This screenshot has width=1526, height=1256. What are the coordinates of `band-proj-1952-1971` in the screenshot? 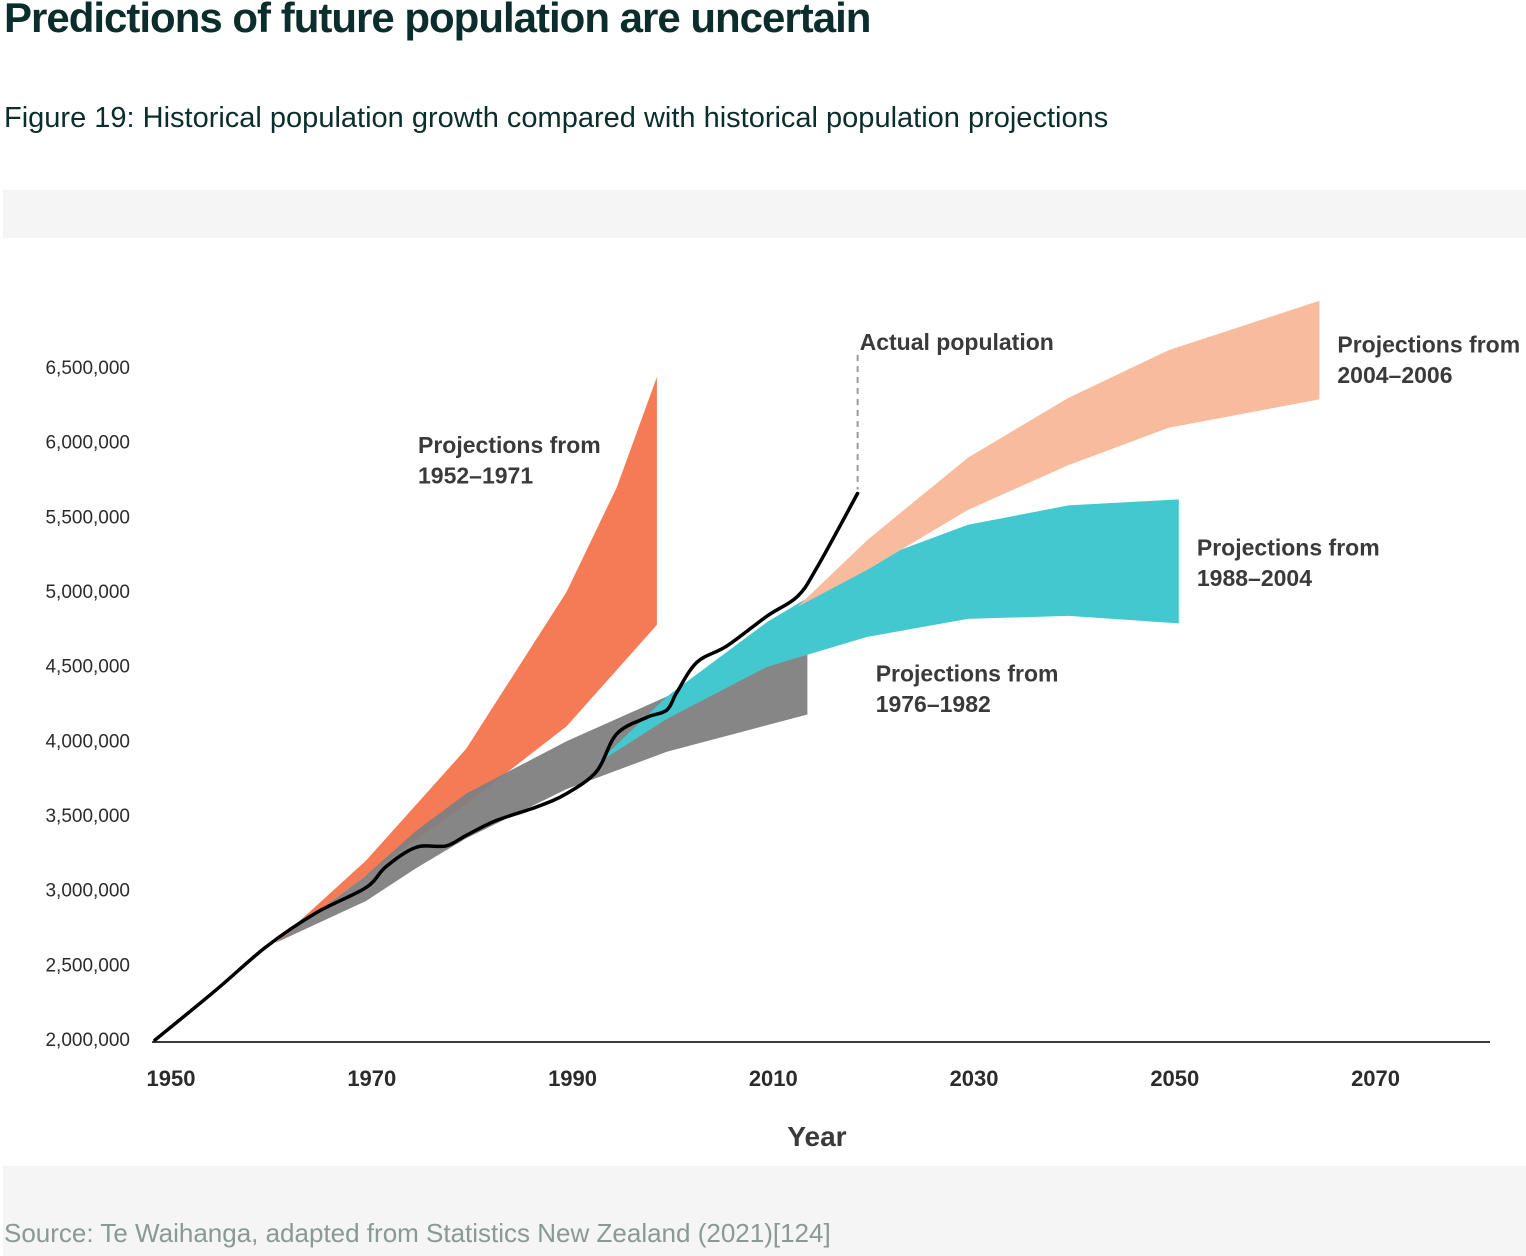 It's located at (466, 660).